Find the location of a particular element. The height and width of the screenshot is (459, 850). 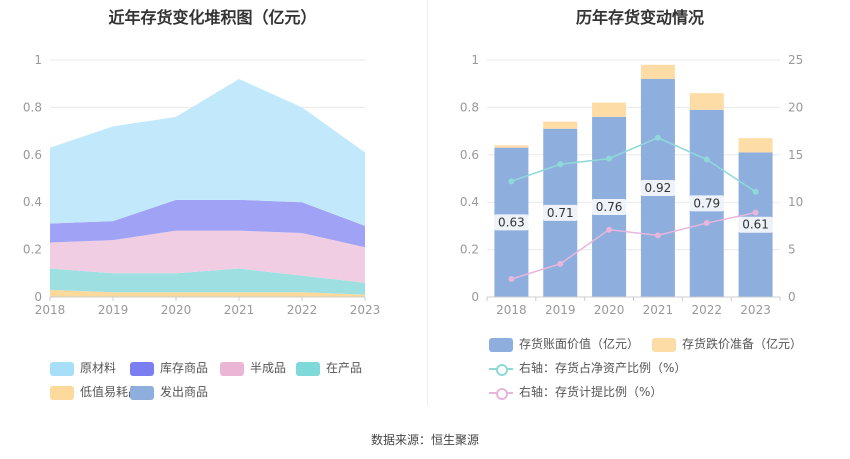

right-x-tick-label: 2020 is located at coordinates (609, 310).